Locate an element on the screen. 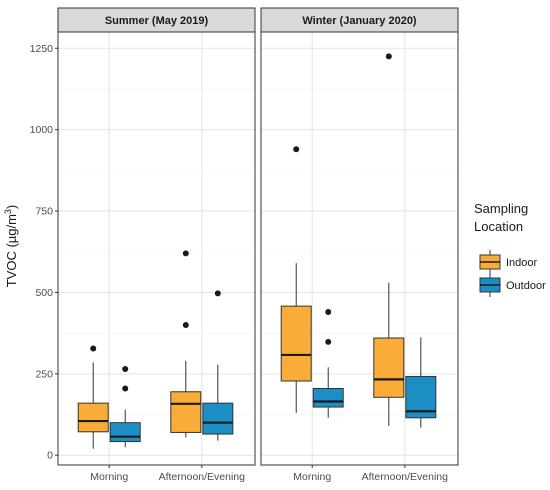 Image resolution: width=550 pixels, height=490 pixels. y-axis-title-main: TVOC (µg/m is located at coordinates (11, 250).